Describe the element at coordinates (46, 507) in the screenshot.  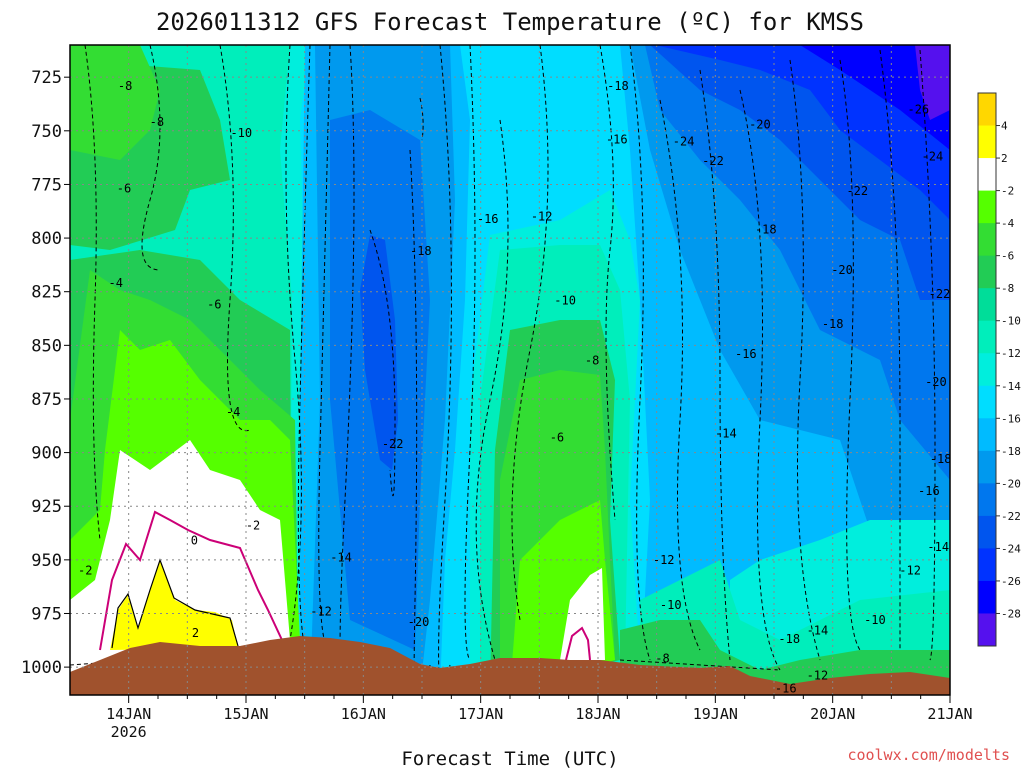
I see `y-tick-label: 925` at that location.